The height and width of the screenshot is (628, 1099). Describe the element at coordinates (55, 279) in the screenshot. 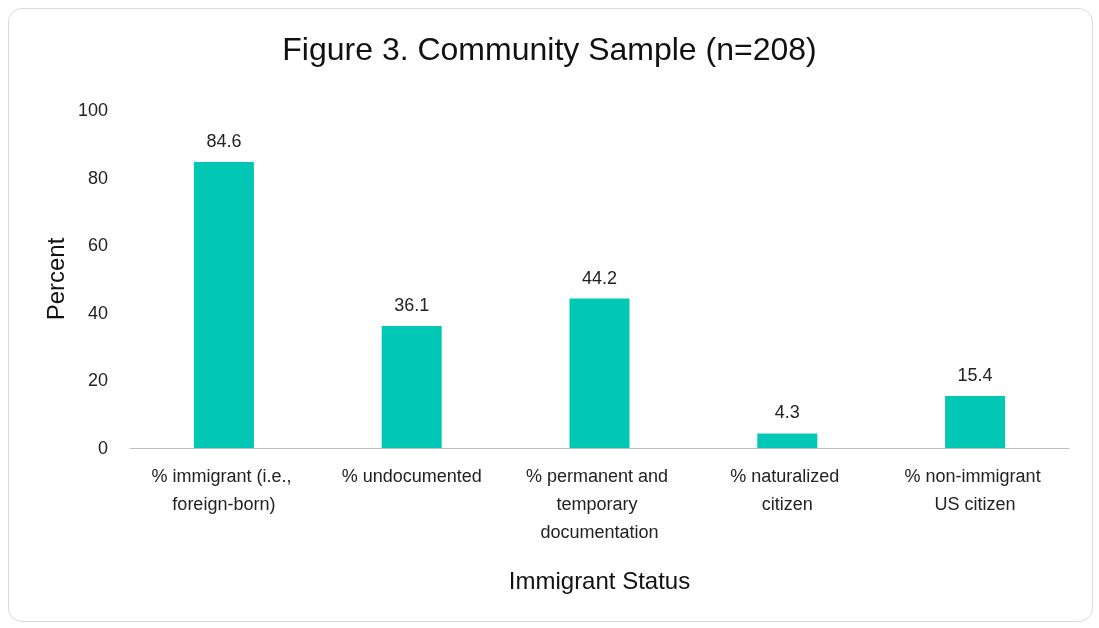

I see `y-axis-title: Percent` at that location.